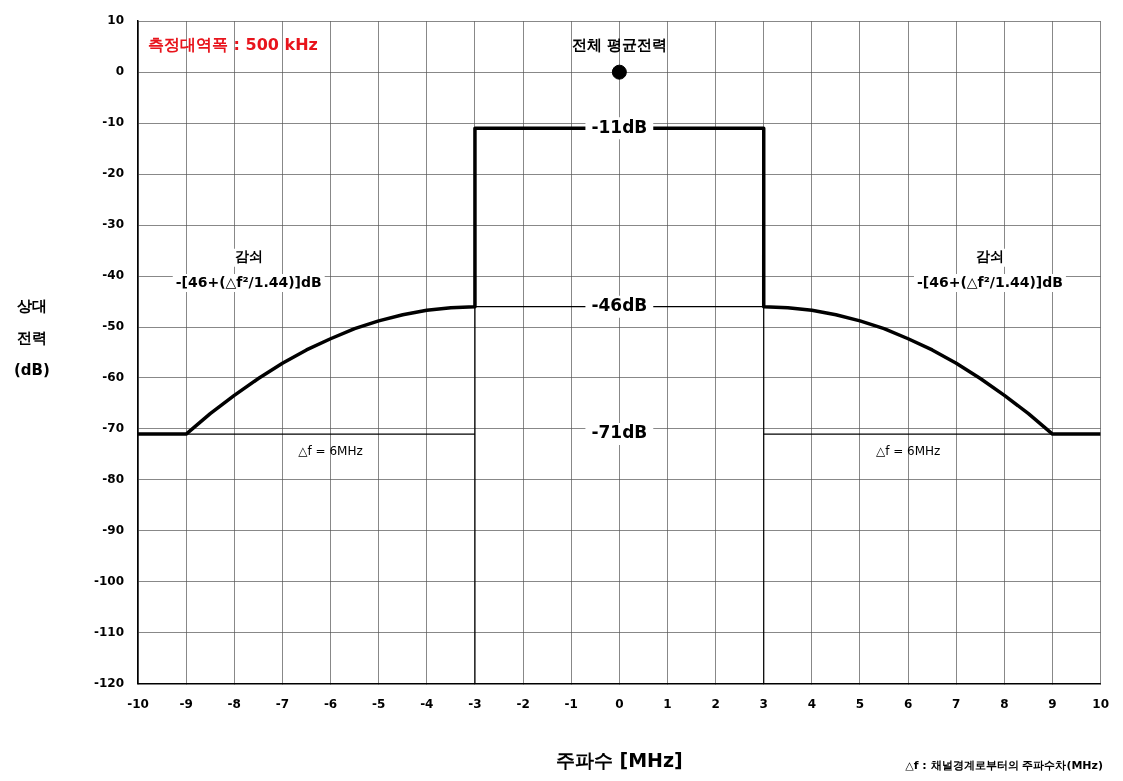 This screenshot has width=1123, height=781. I want to click on x-tick-label: 2, so click(715, 704).